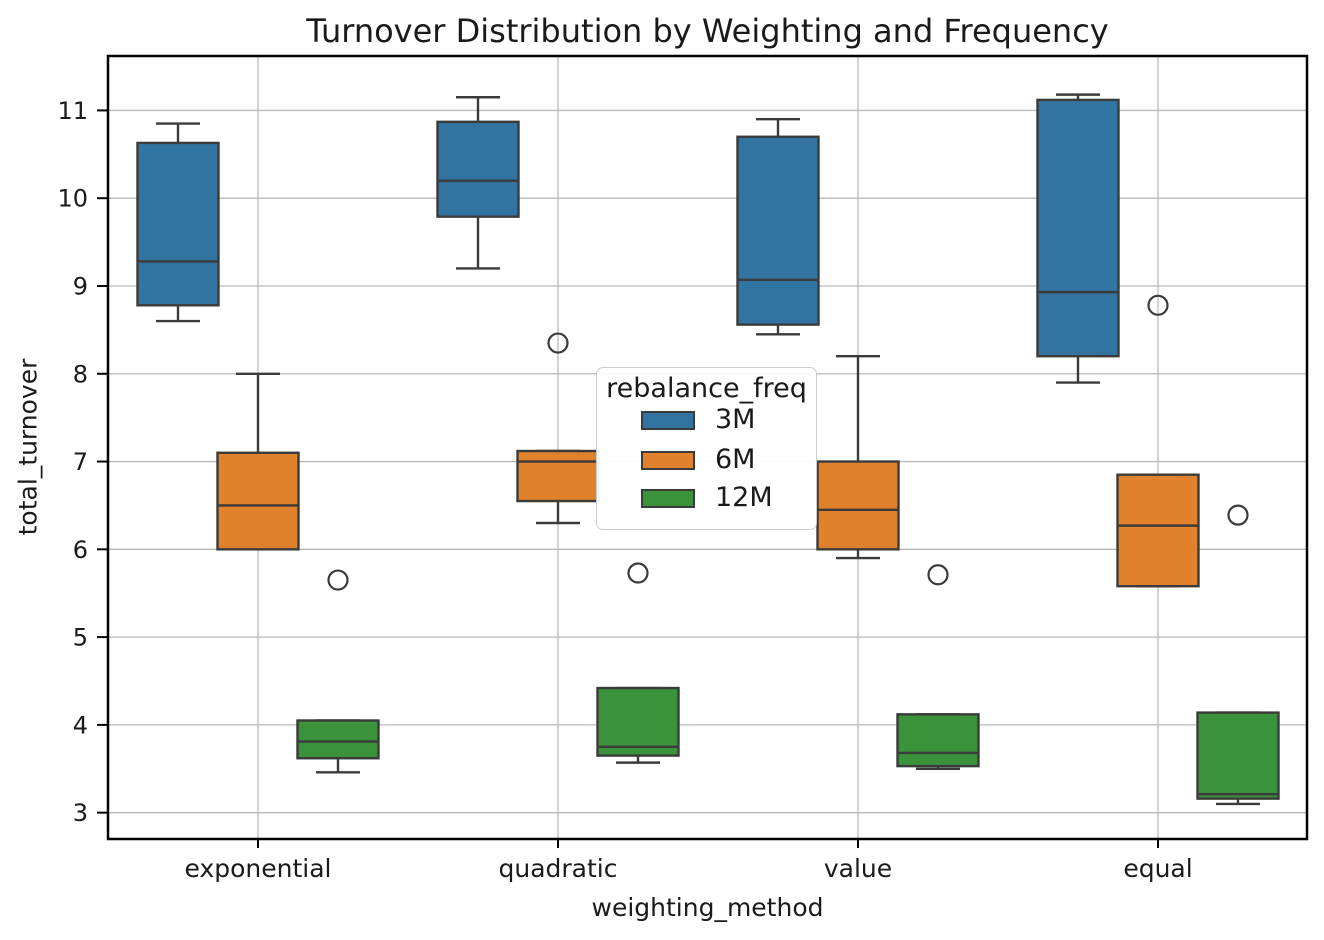  I want to click on x-tick-label: exponential, so click(258, 868).